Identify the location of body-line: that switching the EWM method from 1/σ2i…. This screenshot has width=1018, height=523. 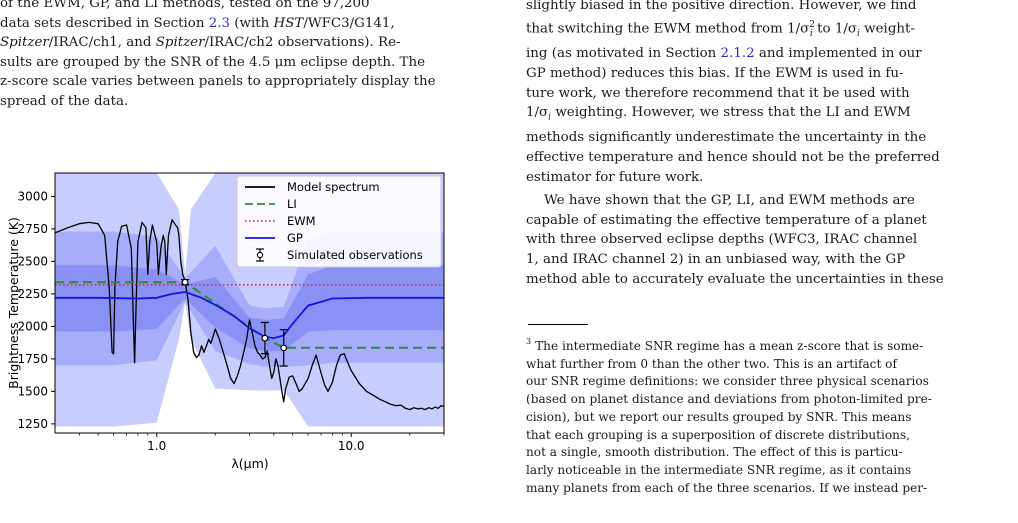
(720, 29).